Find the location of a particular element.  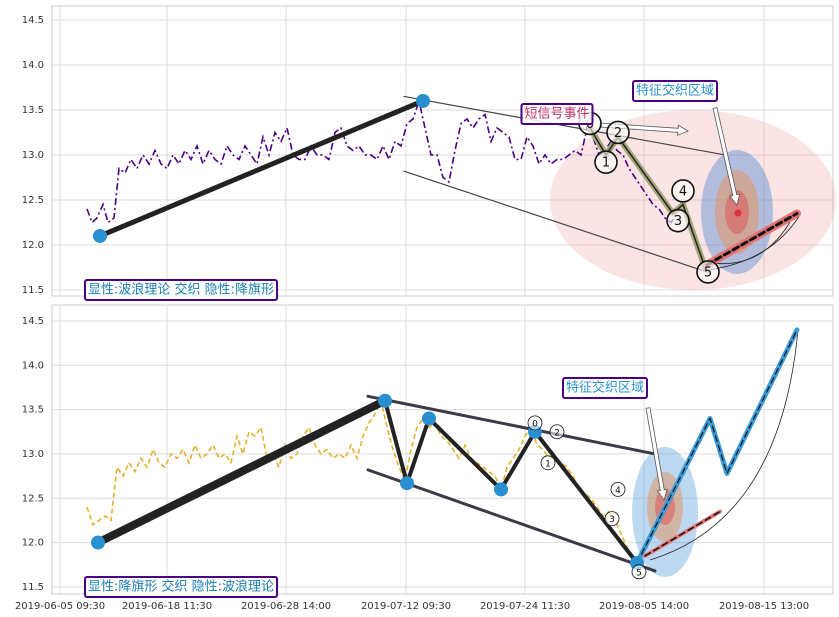

feature-zone is located at coordinates (693, 200).